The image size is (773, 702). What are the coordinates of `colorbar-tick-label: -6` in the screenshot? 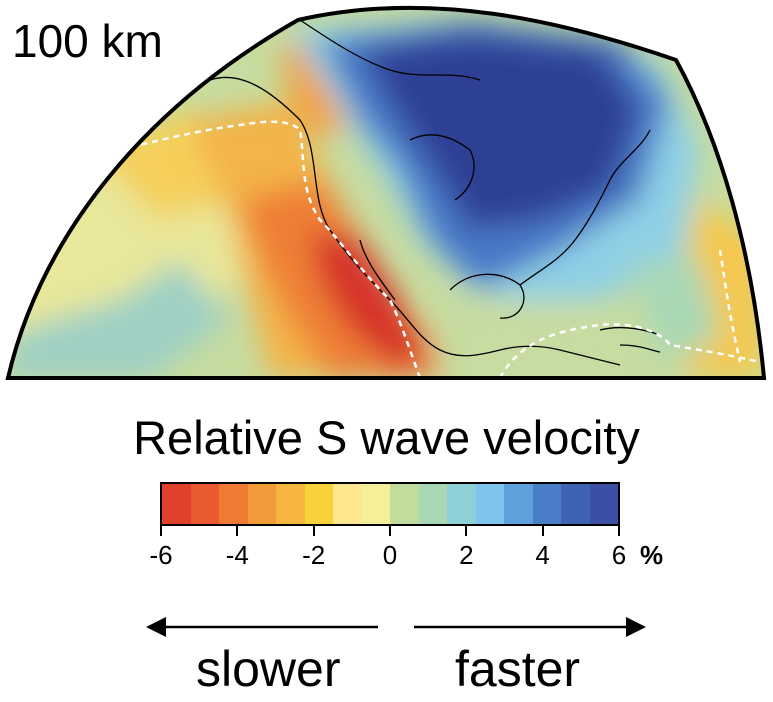 It's located at (161, 555).